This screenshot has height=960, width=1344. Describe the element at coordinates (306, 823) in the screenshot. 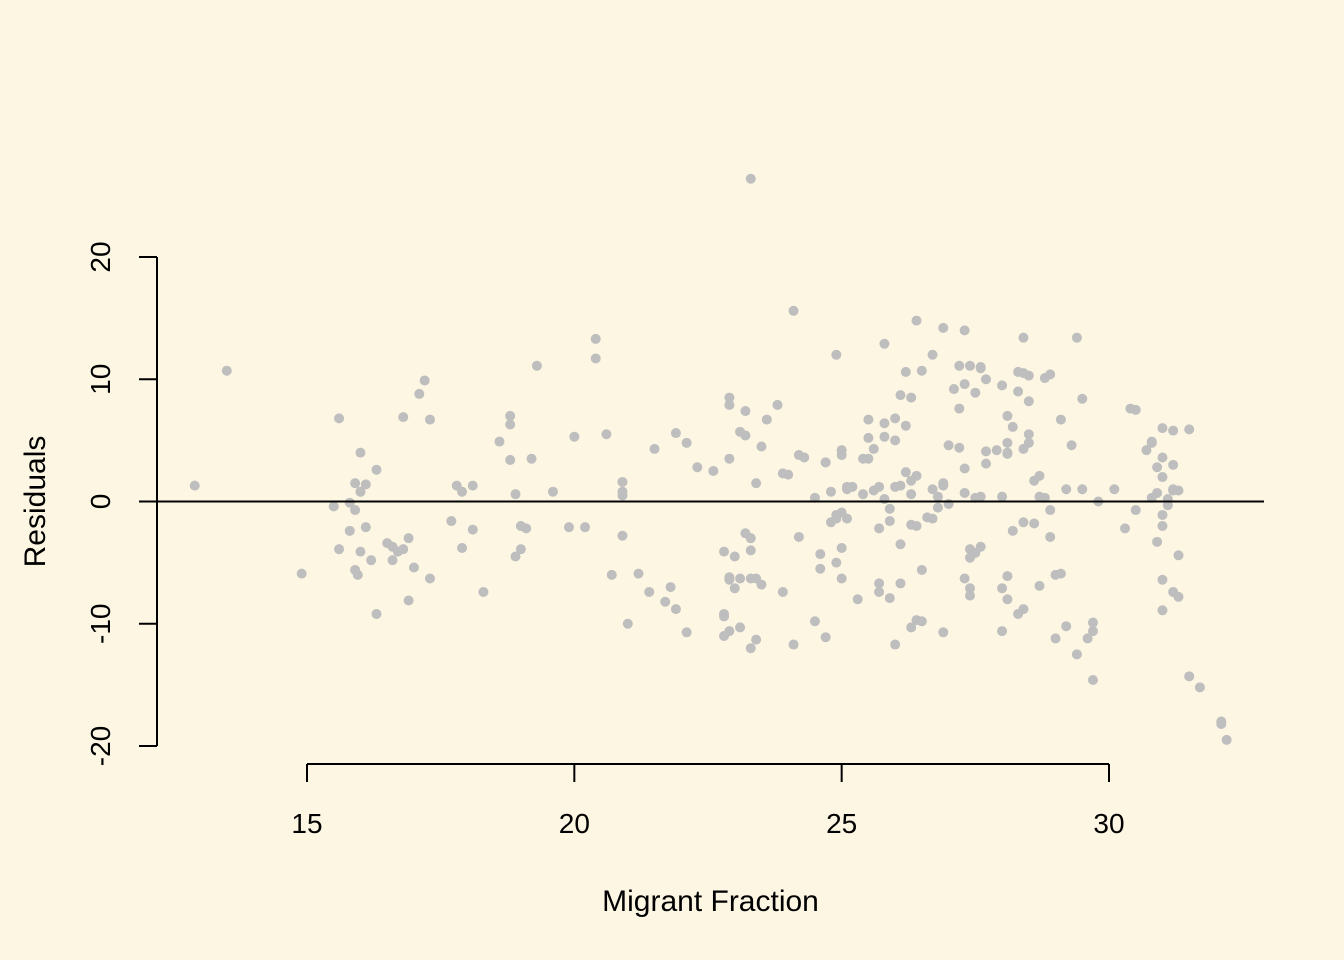

I see `x-tick-label: 15` at that location.